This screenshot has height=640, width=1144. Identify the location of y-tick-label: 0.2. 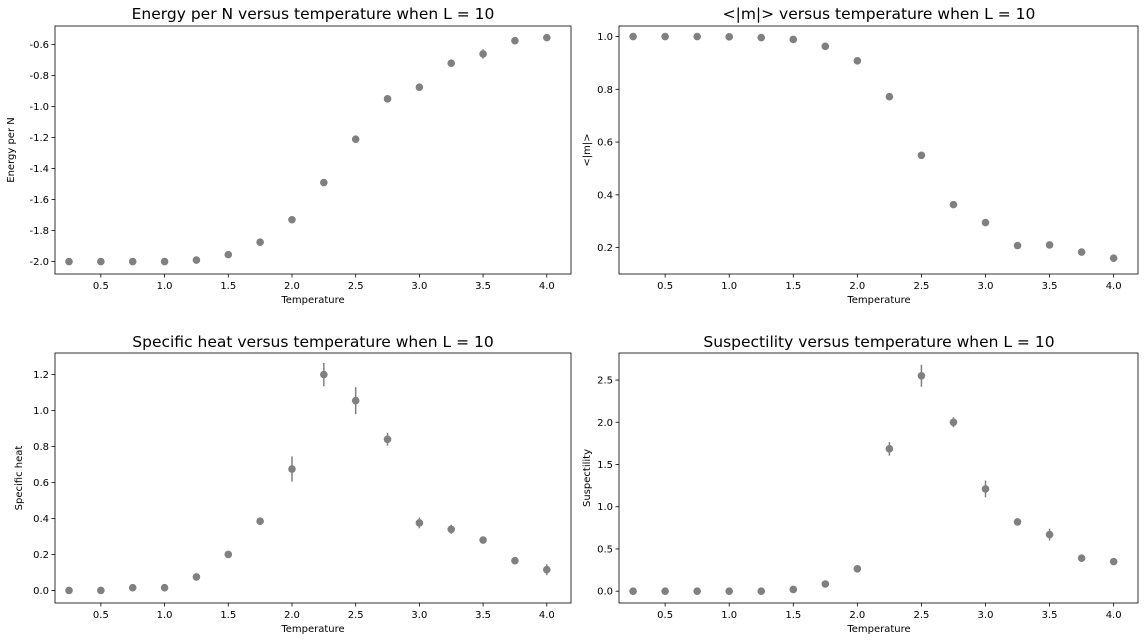
(41, 555).